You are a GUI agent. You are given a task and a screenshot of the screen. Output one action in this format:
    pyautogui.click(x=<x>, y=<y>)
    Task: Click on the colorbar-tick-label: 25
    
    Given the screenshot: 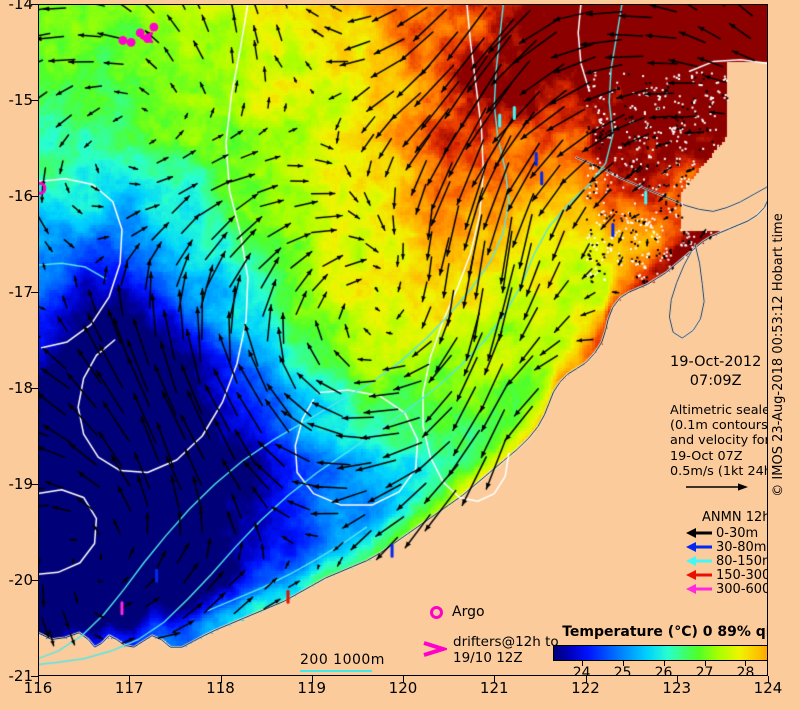 What is the action you would take?
    pyautogui.click(x=622, y=670)
    